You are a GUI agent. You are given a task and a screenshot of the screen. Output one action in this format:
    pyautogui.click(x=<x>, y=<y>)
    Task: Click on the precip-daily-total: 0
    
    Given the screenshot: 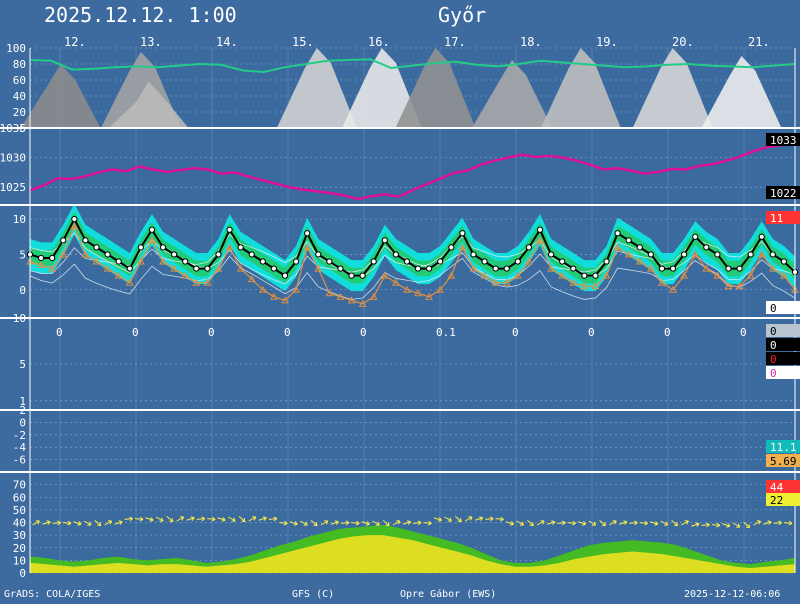 What is the action you would take?
    pyautogui.click(x=515, y=332)
    